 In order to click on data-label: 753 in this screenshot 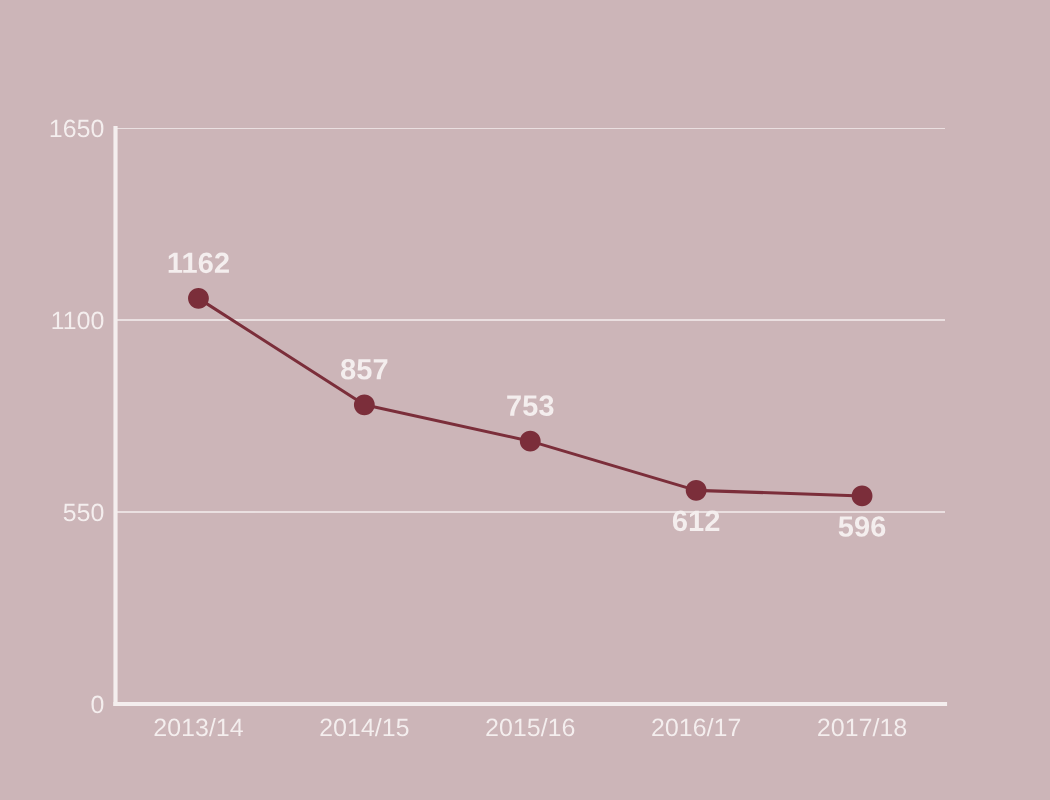, I will do `click(530, 405)`.